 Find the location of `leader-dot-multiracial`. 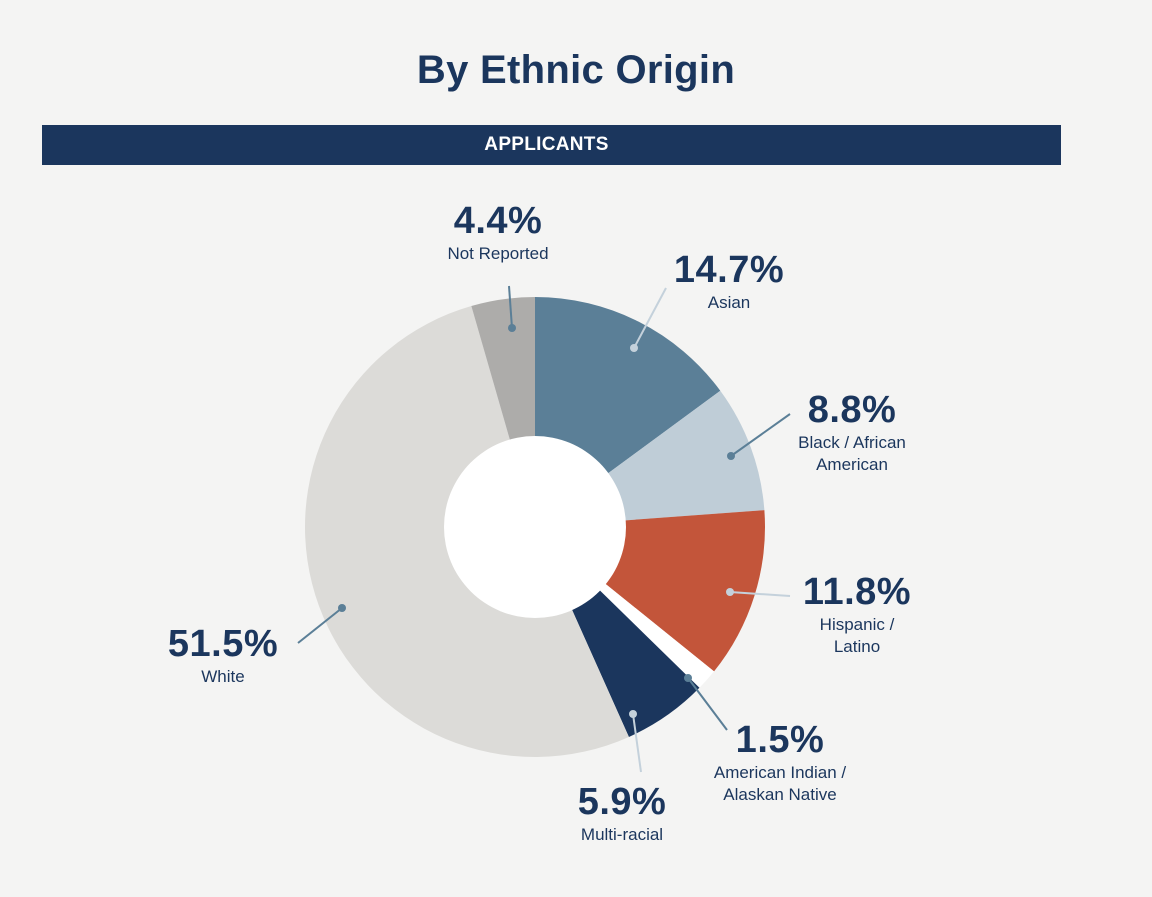

leader-dot-multiracial is located at coordinates (633, 714).